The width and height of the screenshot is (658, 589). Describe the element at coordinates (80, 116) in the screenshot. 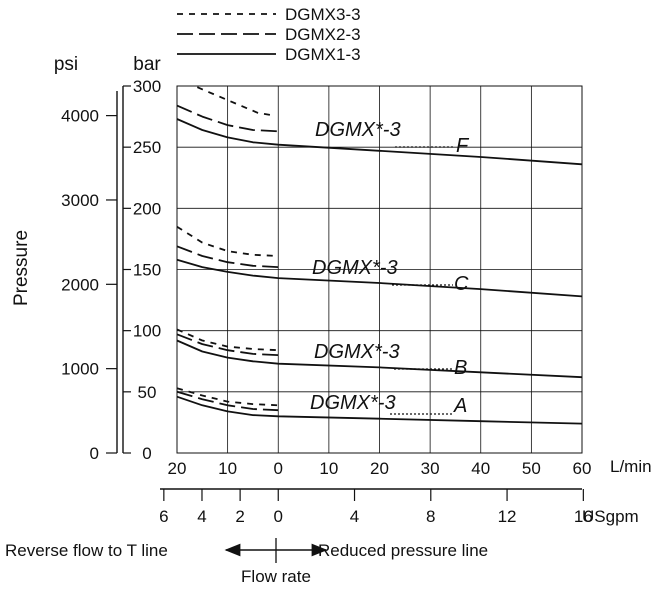

I see `psi-tick-label: 4000` at that location.